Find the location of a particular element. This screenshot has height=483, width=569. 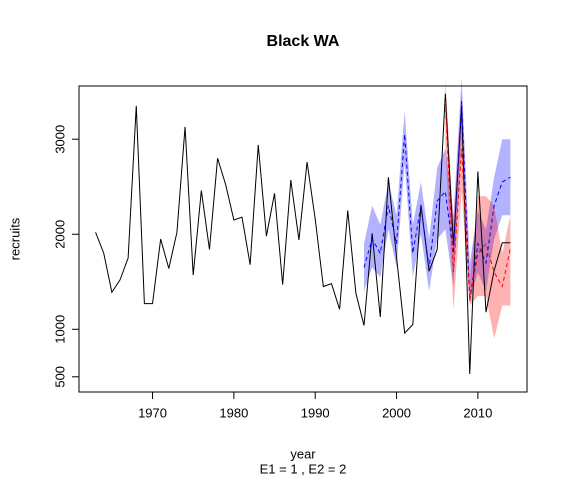

y-axis-label: recruits is located at coordinates (14, 238).